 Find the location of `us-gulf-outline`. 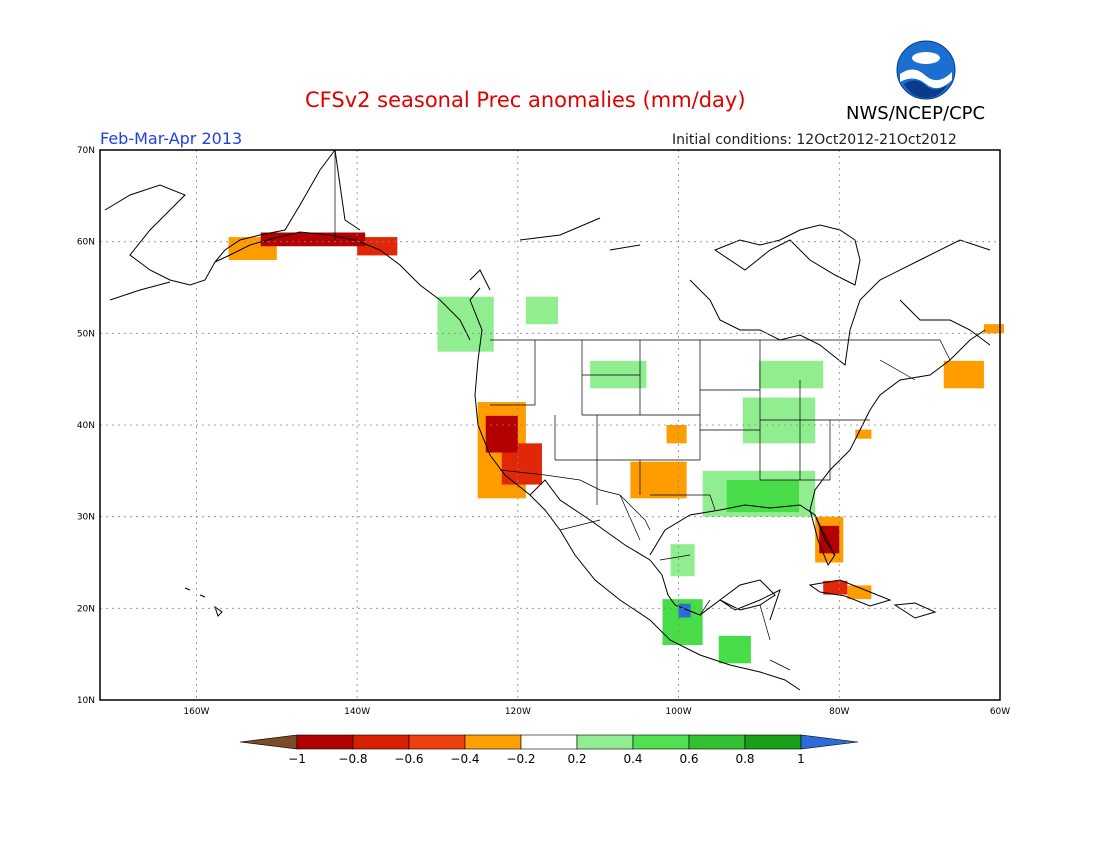

us-gulf-outline is located at coordinates (817, 448).